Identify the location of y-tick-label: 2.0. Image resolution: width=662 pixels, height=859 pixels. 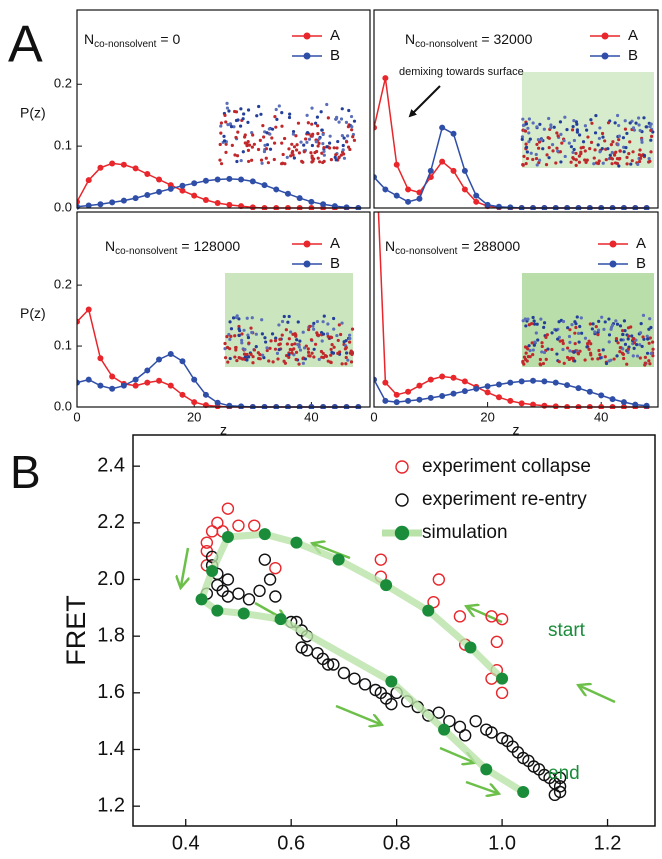
(111, 579).